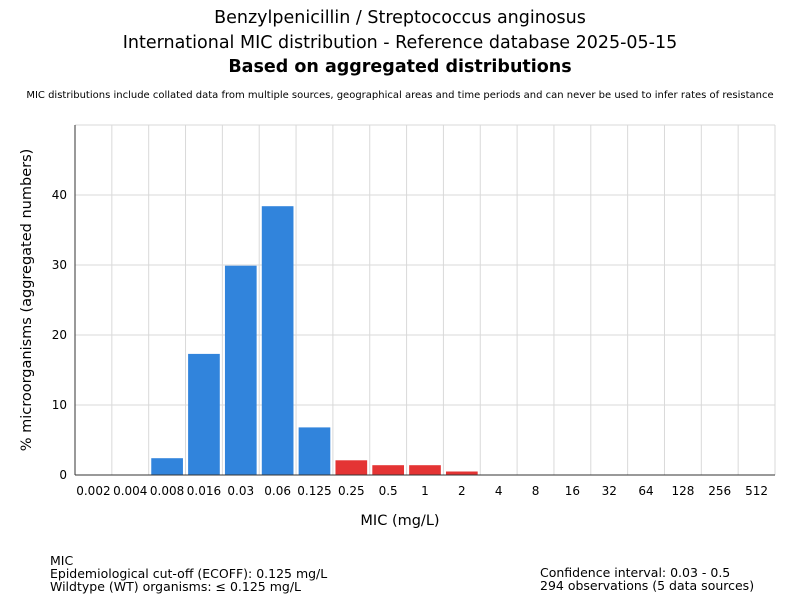 This screenshot has height=600, width=800. I want to click on y-tick-label: 0, so click(63, 475).